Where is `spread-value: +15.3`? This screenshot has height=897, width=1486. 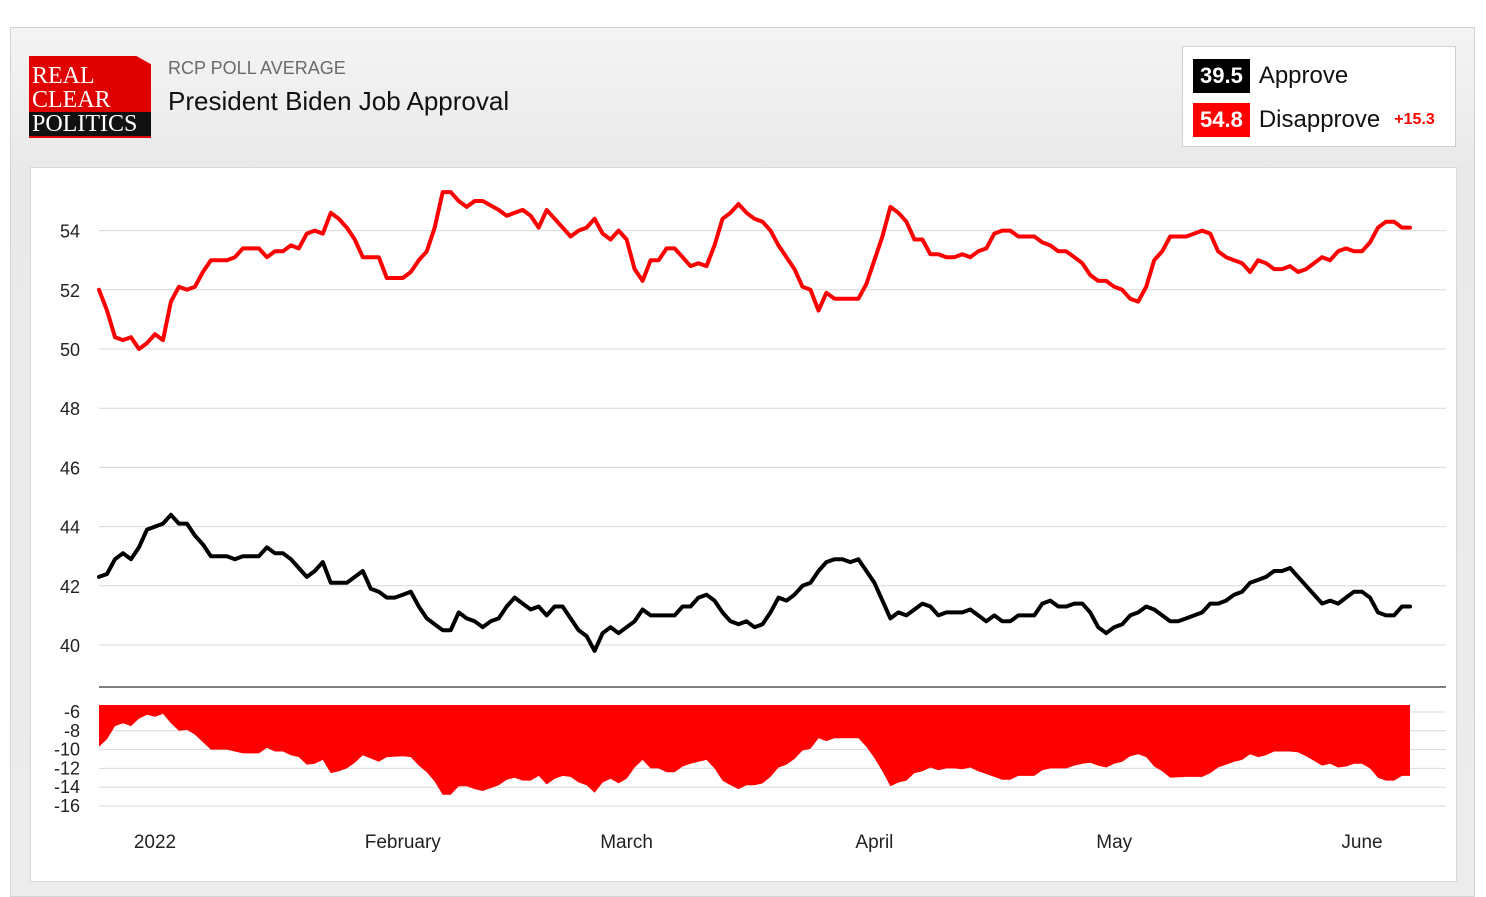 spread-value: +15.3 is located at coordinates (1414, 119).